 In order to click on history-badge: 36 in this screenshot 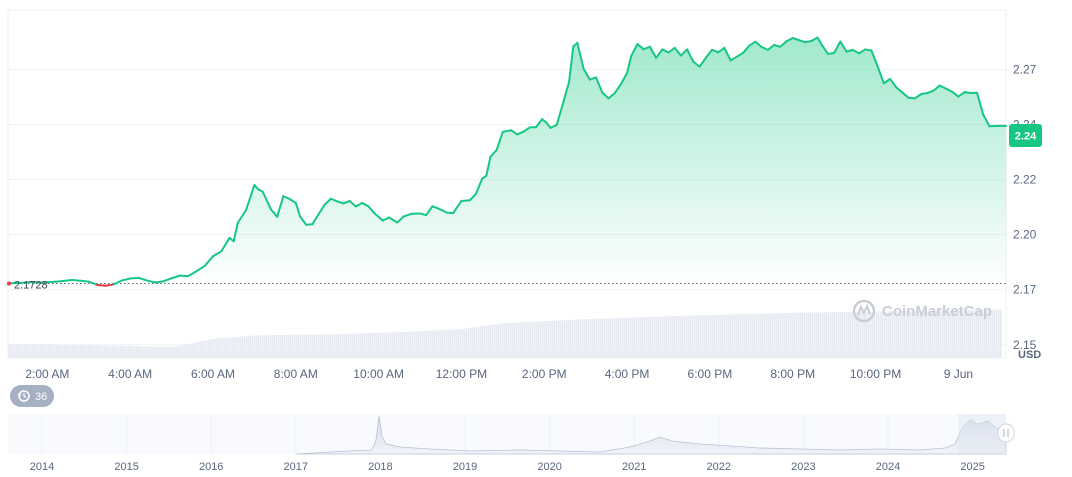, I will do `click(32, 396)`.